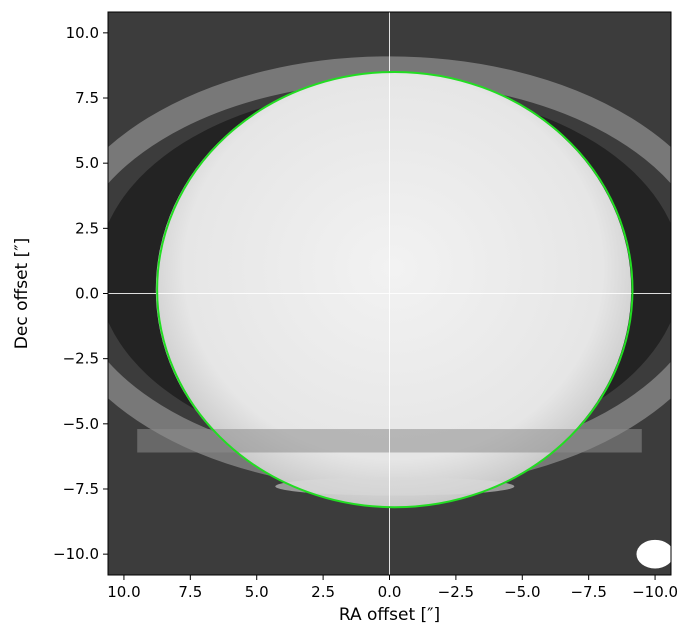  Describe the element at coordinates (82, 33) in the screenshot. I see `y-tick-label: 10.0` at that location.